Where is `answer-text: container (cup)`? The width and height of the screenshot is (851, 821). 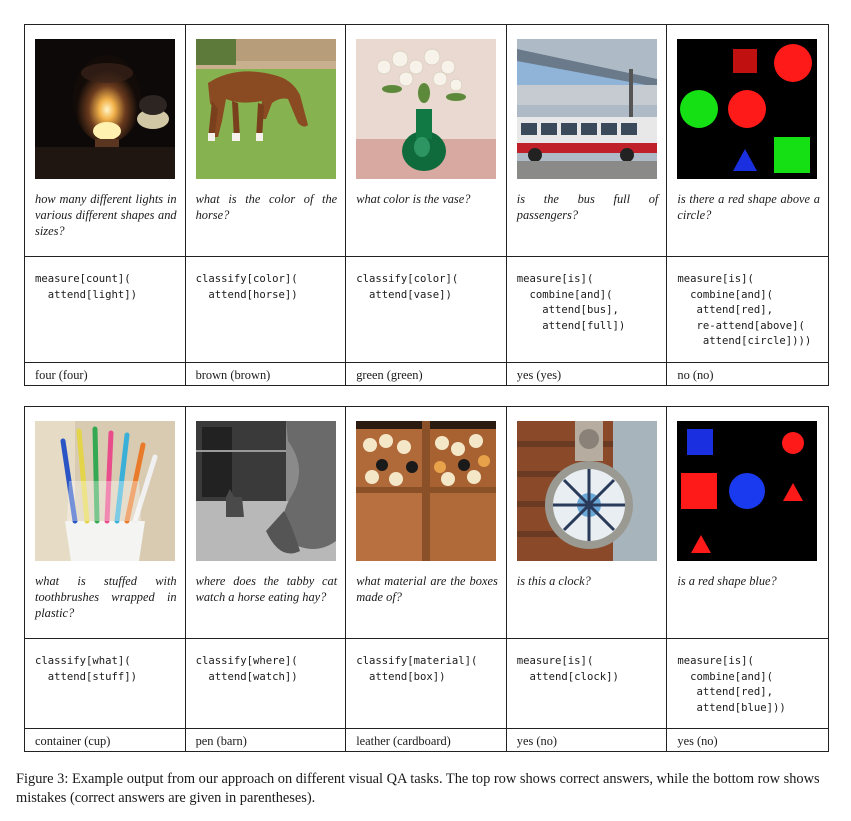 answer-text: container (cup) is located at coordinates (73, 741).